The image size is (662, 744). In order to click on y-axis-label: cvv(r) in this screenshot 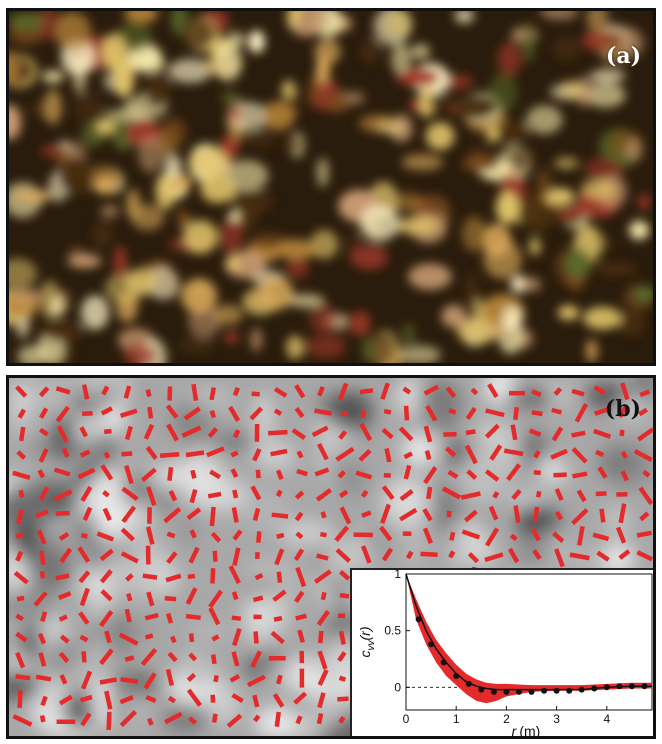, I will do `click(367, 642)`.